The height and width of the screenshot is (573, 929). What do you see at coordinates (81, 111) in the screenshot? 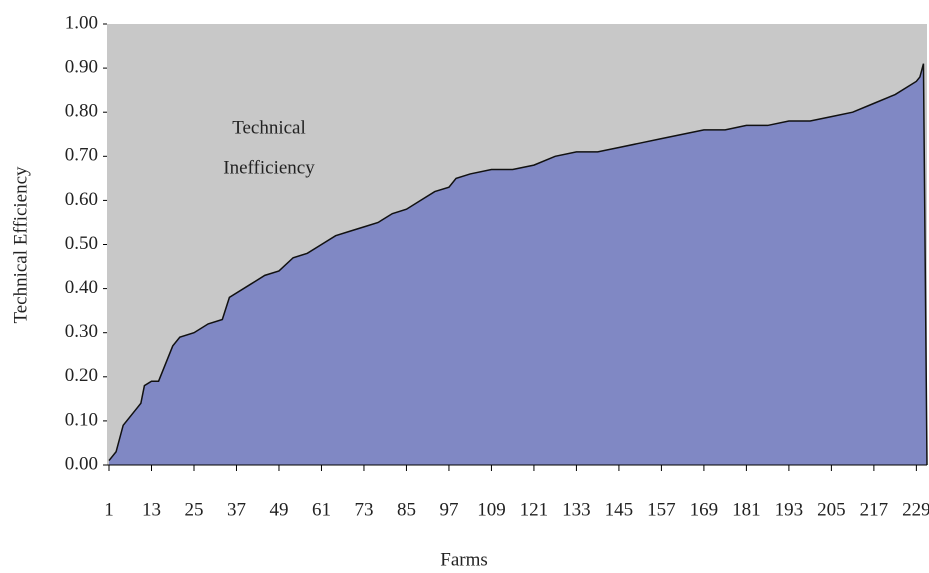
I see `y-tick-label: 0.80` at bounding box center [81, 111].